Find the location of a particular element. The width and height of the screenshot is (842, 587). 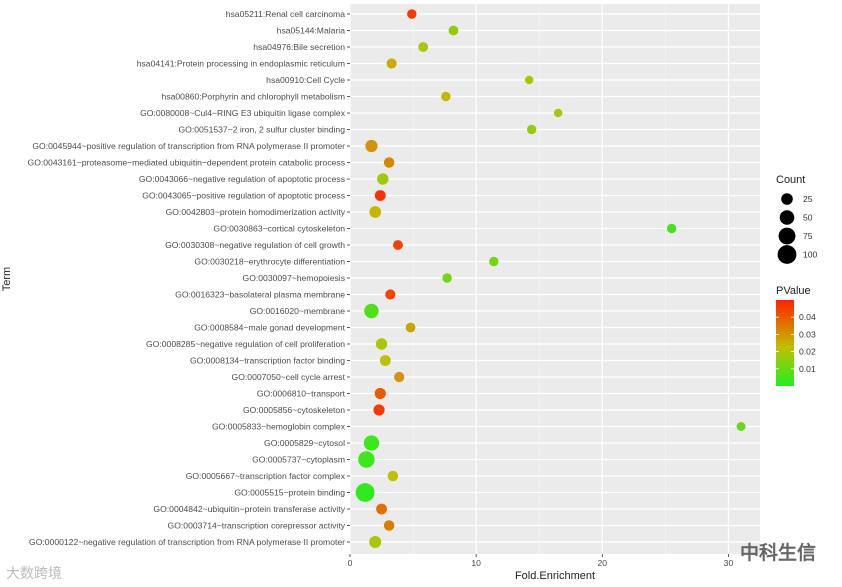

term-label: GO:0030218~erythrocyte differentiation is located at coordinates (269, 262).